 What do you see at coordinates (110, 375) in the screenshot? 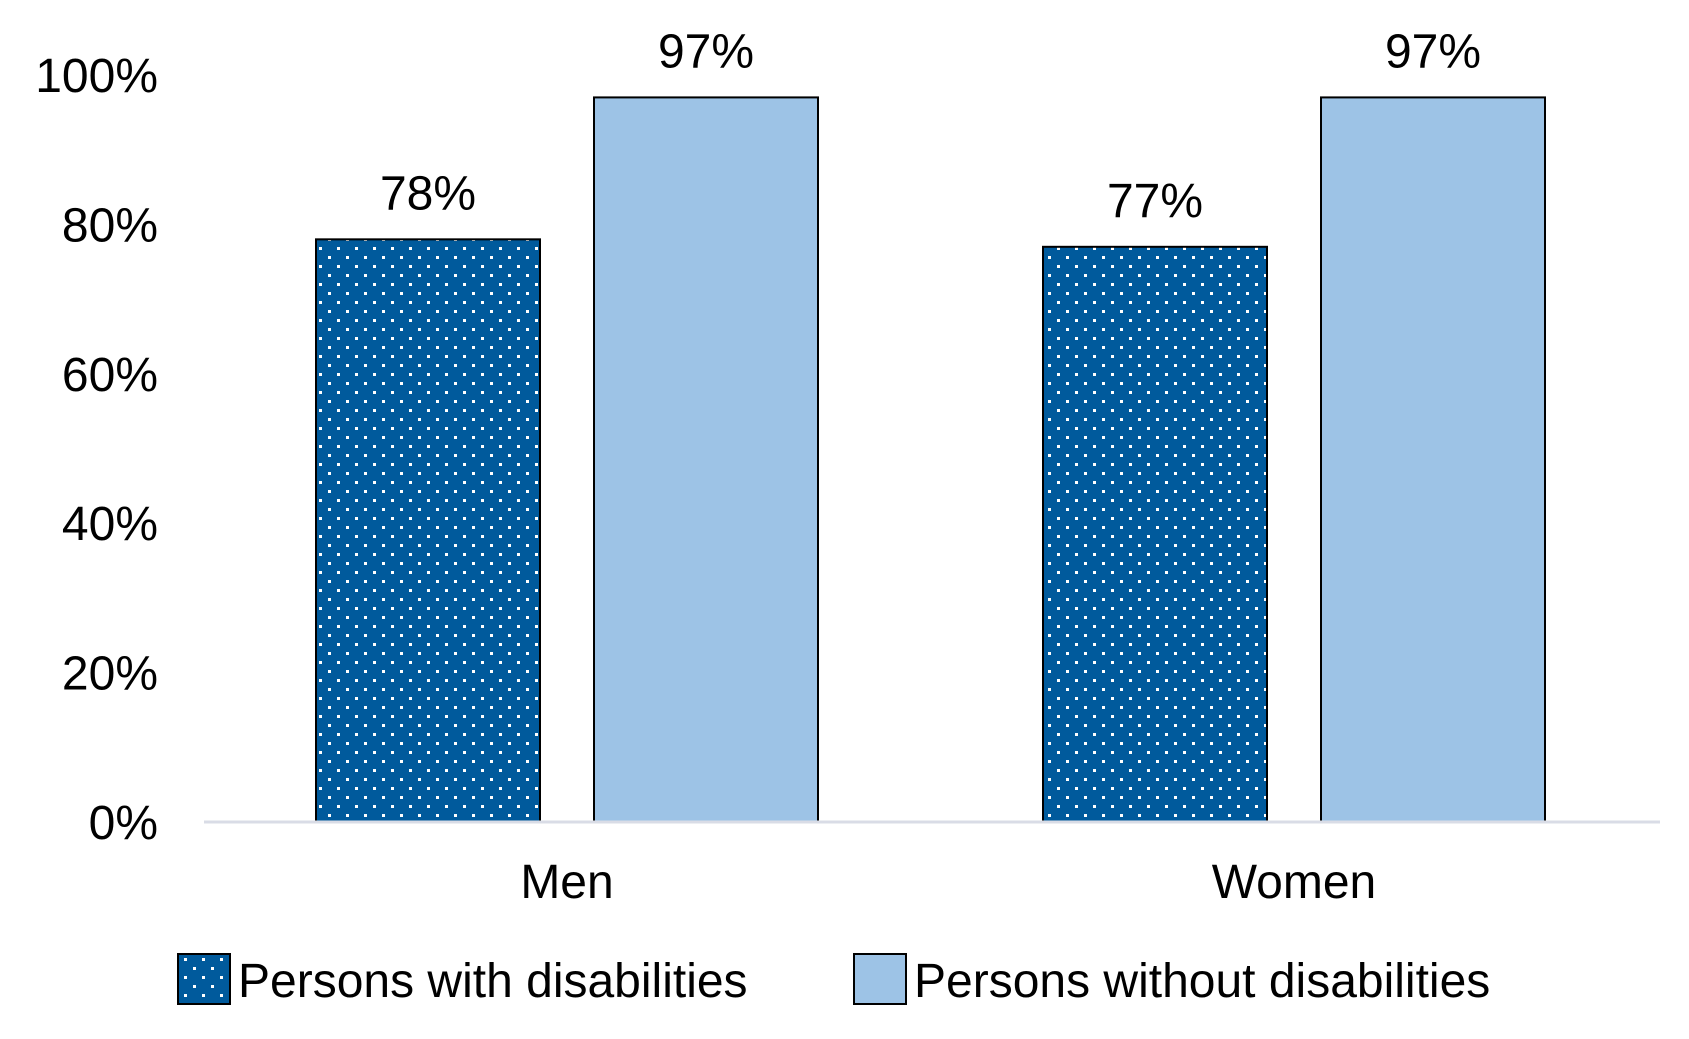
I see `y-tick-label: 60%` at bounding box center [110, 375].